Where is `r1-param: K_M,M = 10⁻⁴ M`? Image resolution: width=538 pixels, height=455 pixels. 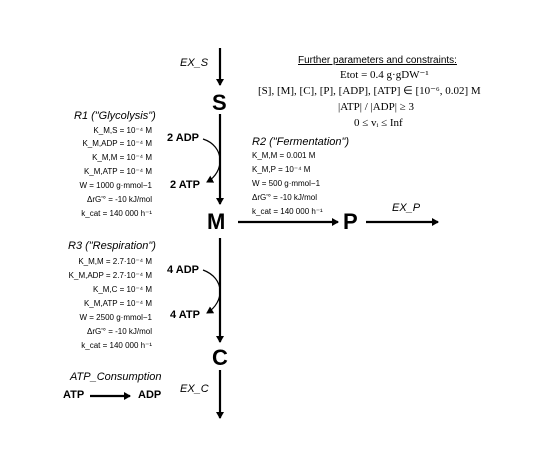
r1-param: K_M,M = 10⁻⁴ M is located at coordinates (122, 157).